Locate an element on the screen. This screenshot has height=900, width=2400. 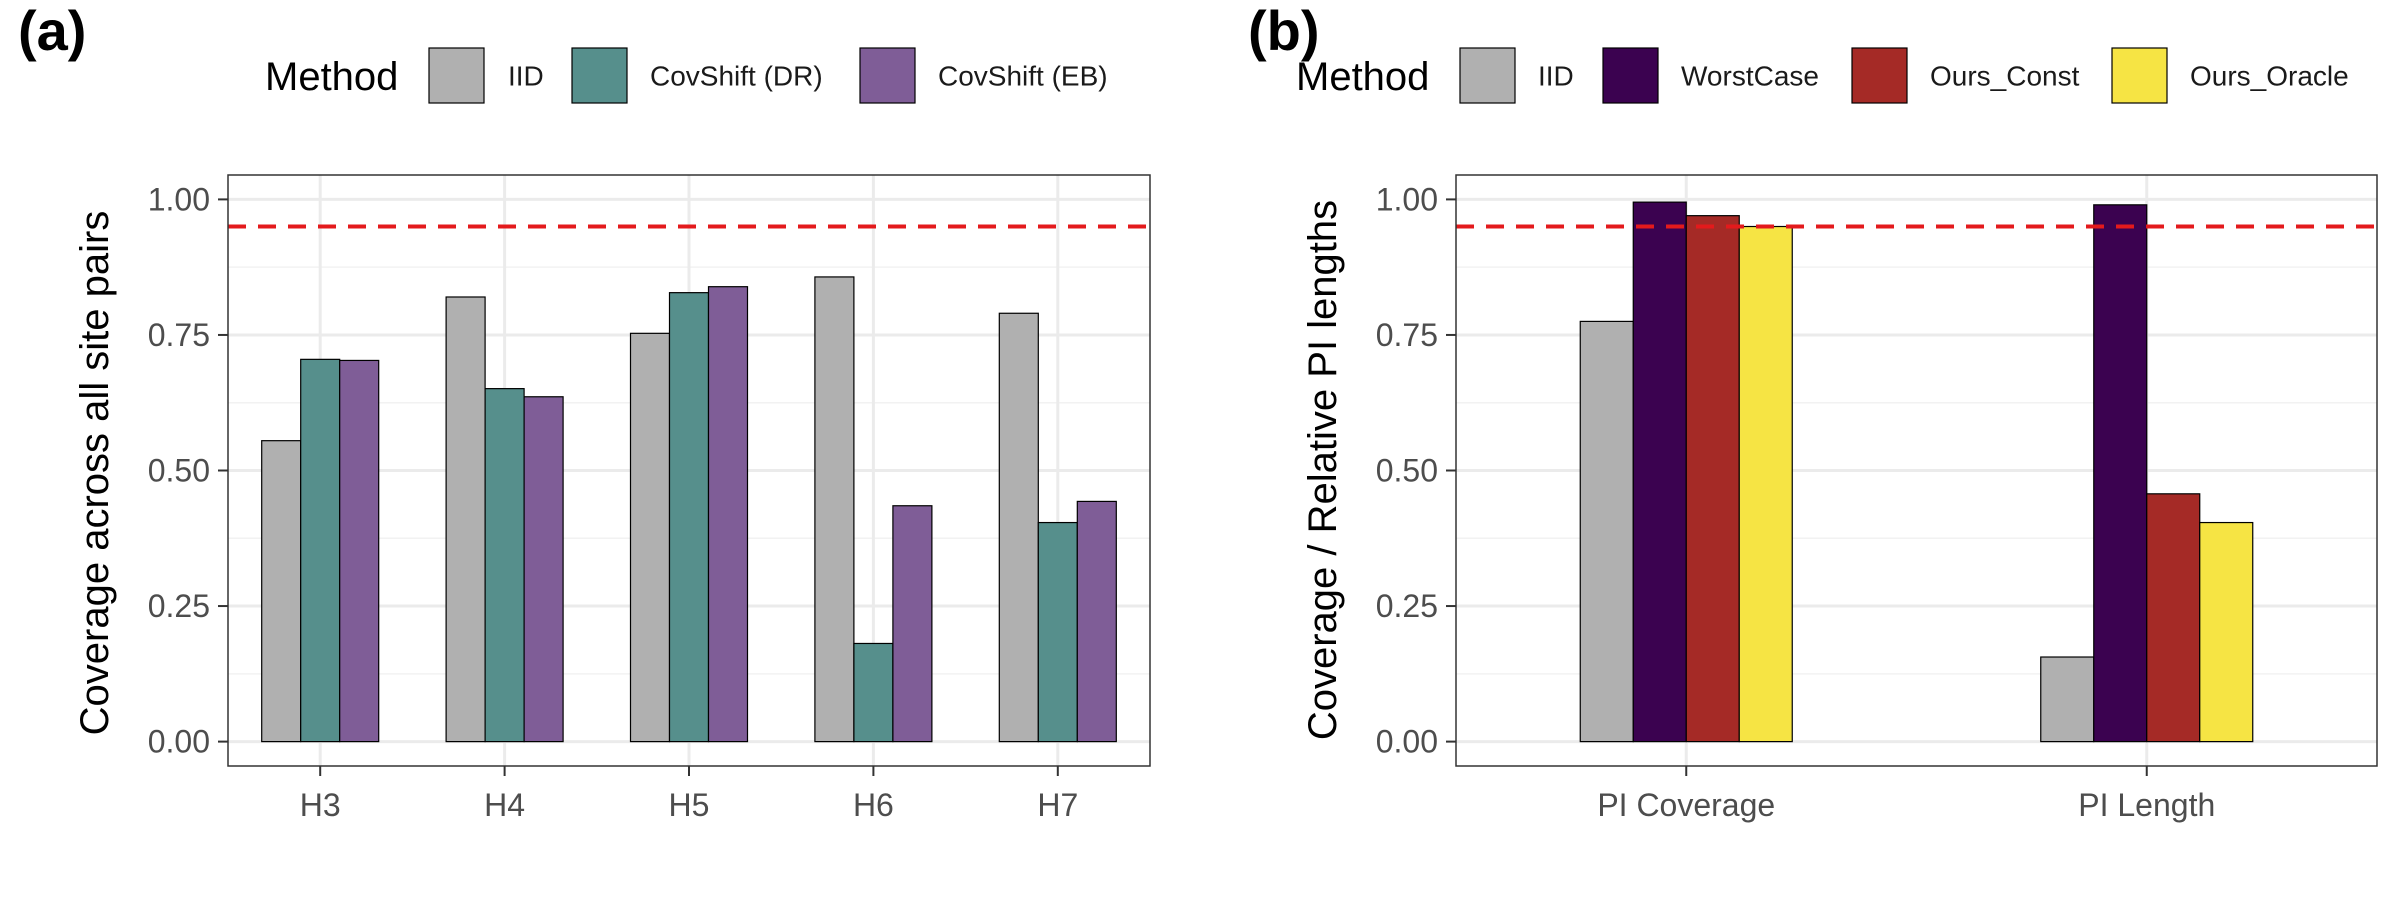
x-tick-label-h5: H5 is located at coordinates (689, 805).